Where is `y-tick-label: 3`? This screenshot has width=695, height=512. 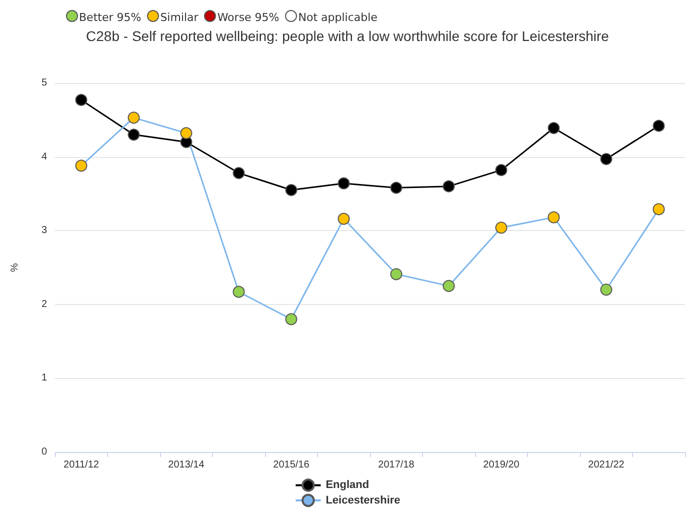 y-tick-label: 3 is located at coordinates (44, 230).